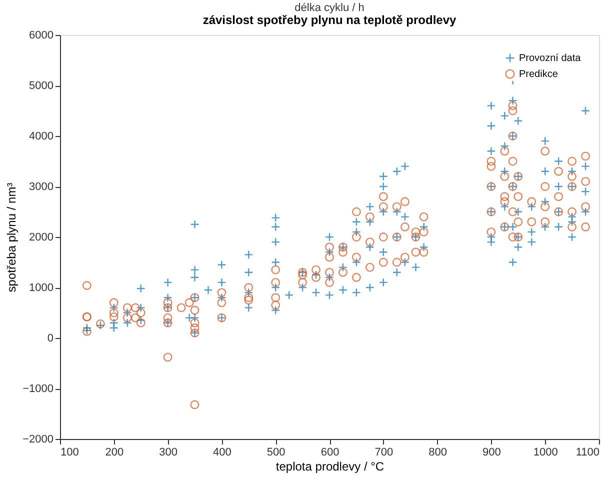  What do you see at coordinates (41, 86) in the screenshot?
I see `y-tick-label: 5000` at bounding box center [41, 86].